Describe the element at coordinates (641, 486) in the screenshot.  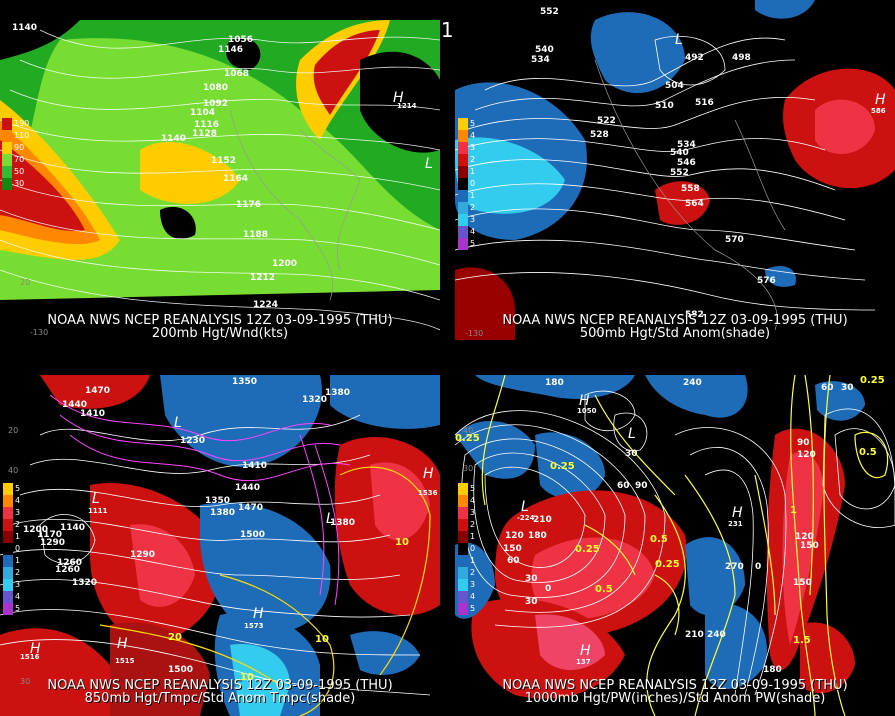
I see `contour-label: 90` at that location.